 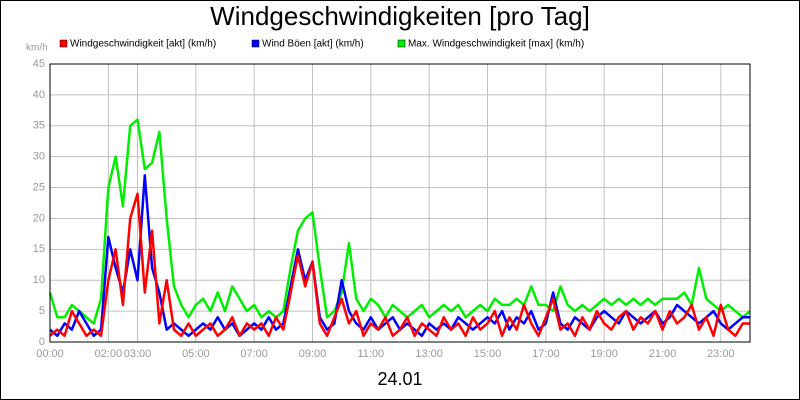 What do you see at coordinates (399, 379) in the screenshot?
I see `x-axis-label: 24.01` at bounding box center [399, 379].